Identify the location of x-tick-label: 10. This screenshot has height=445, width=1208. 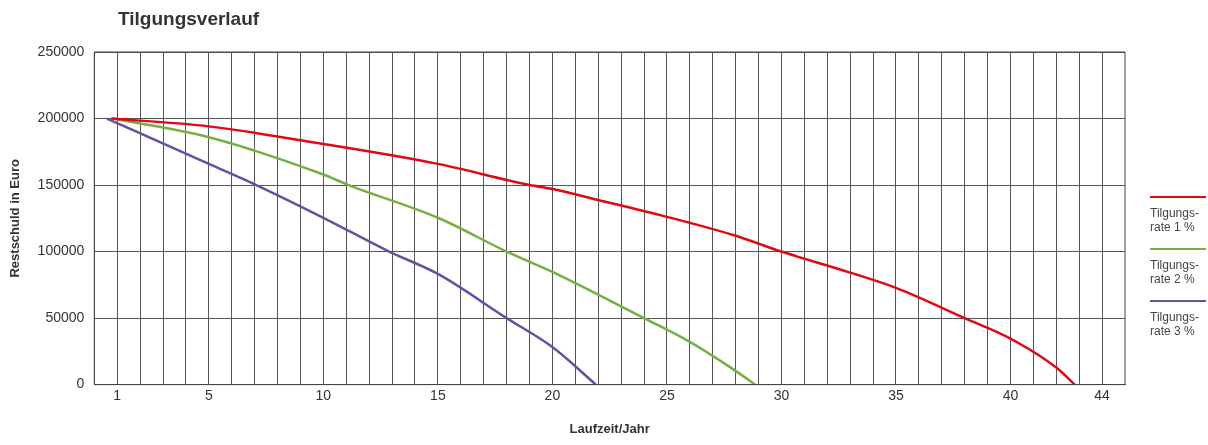
(323, 394).